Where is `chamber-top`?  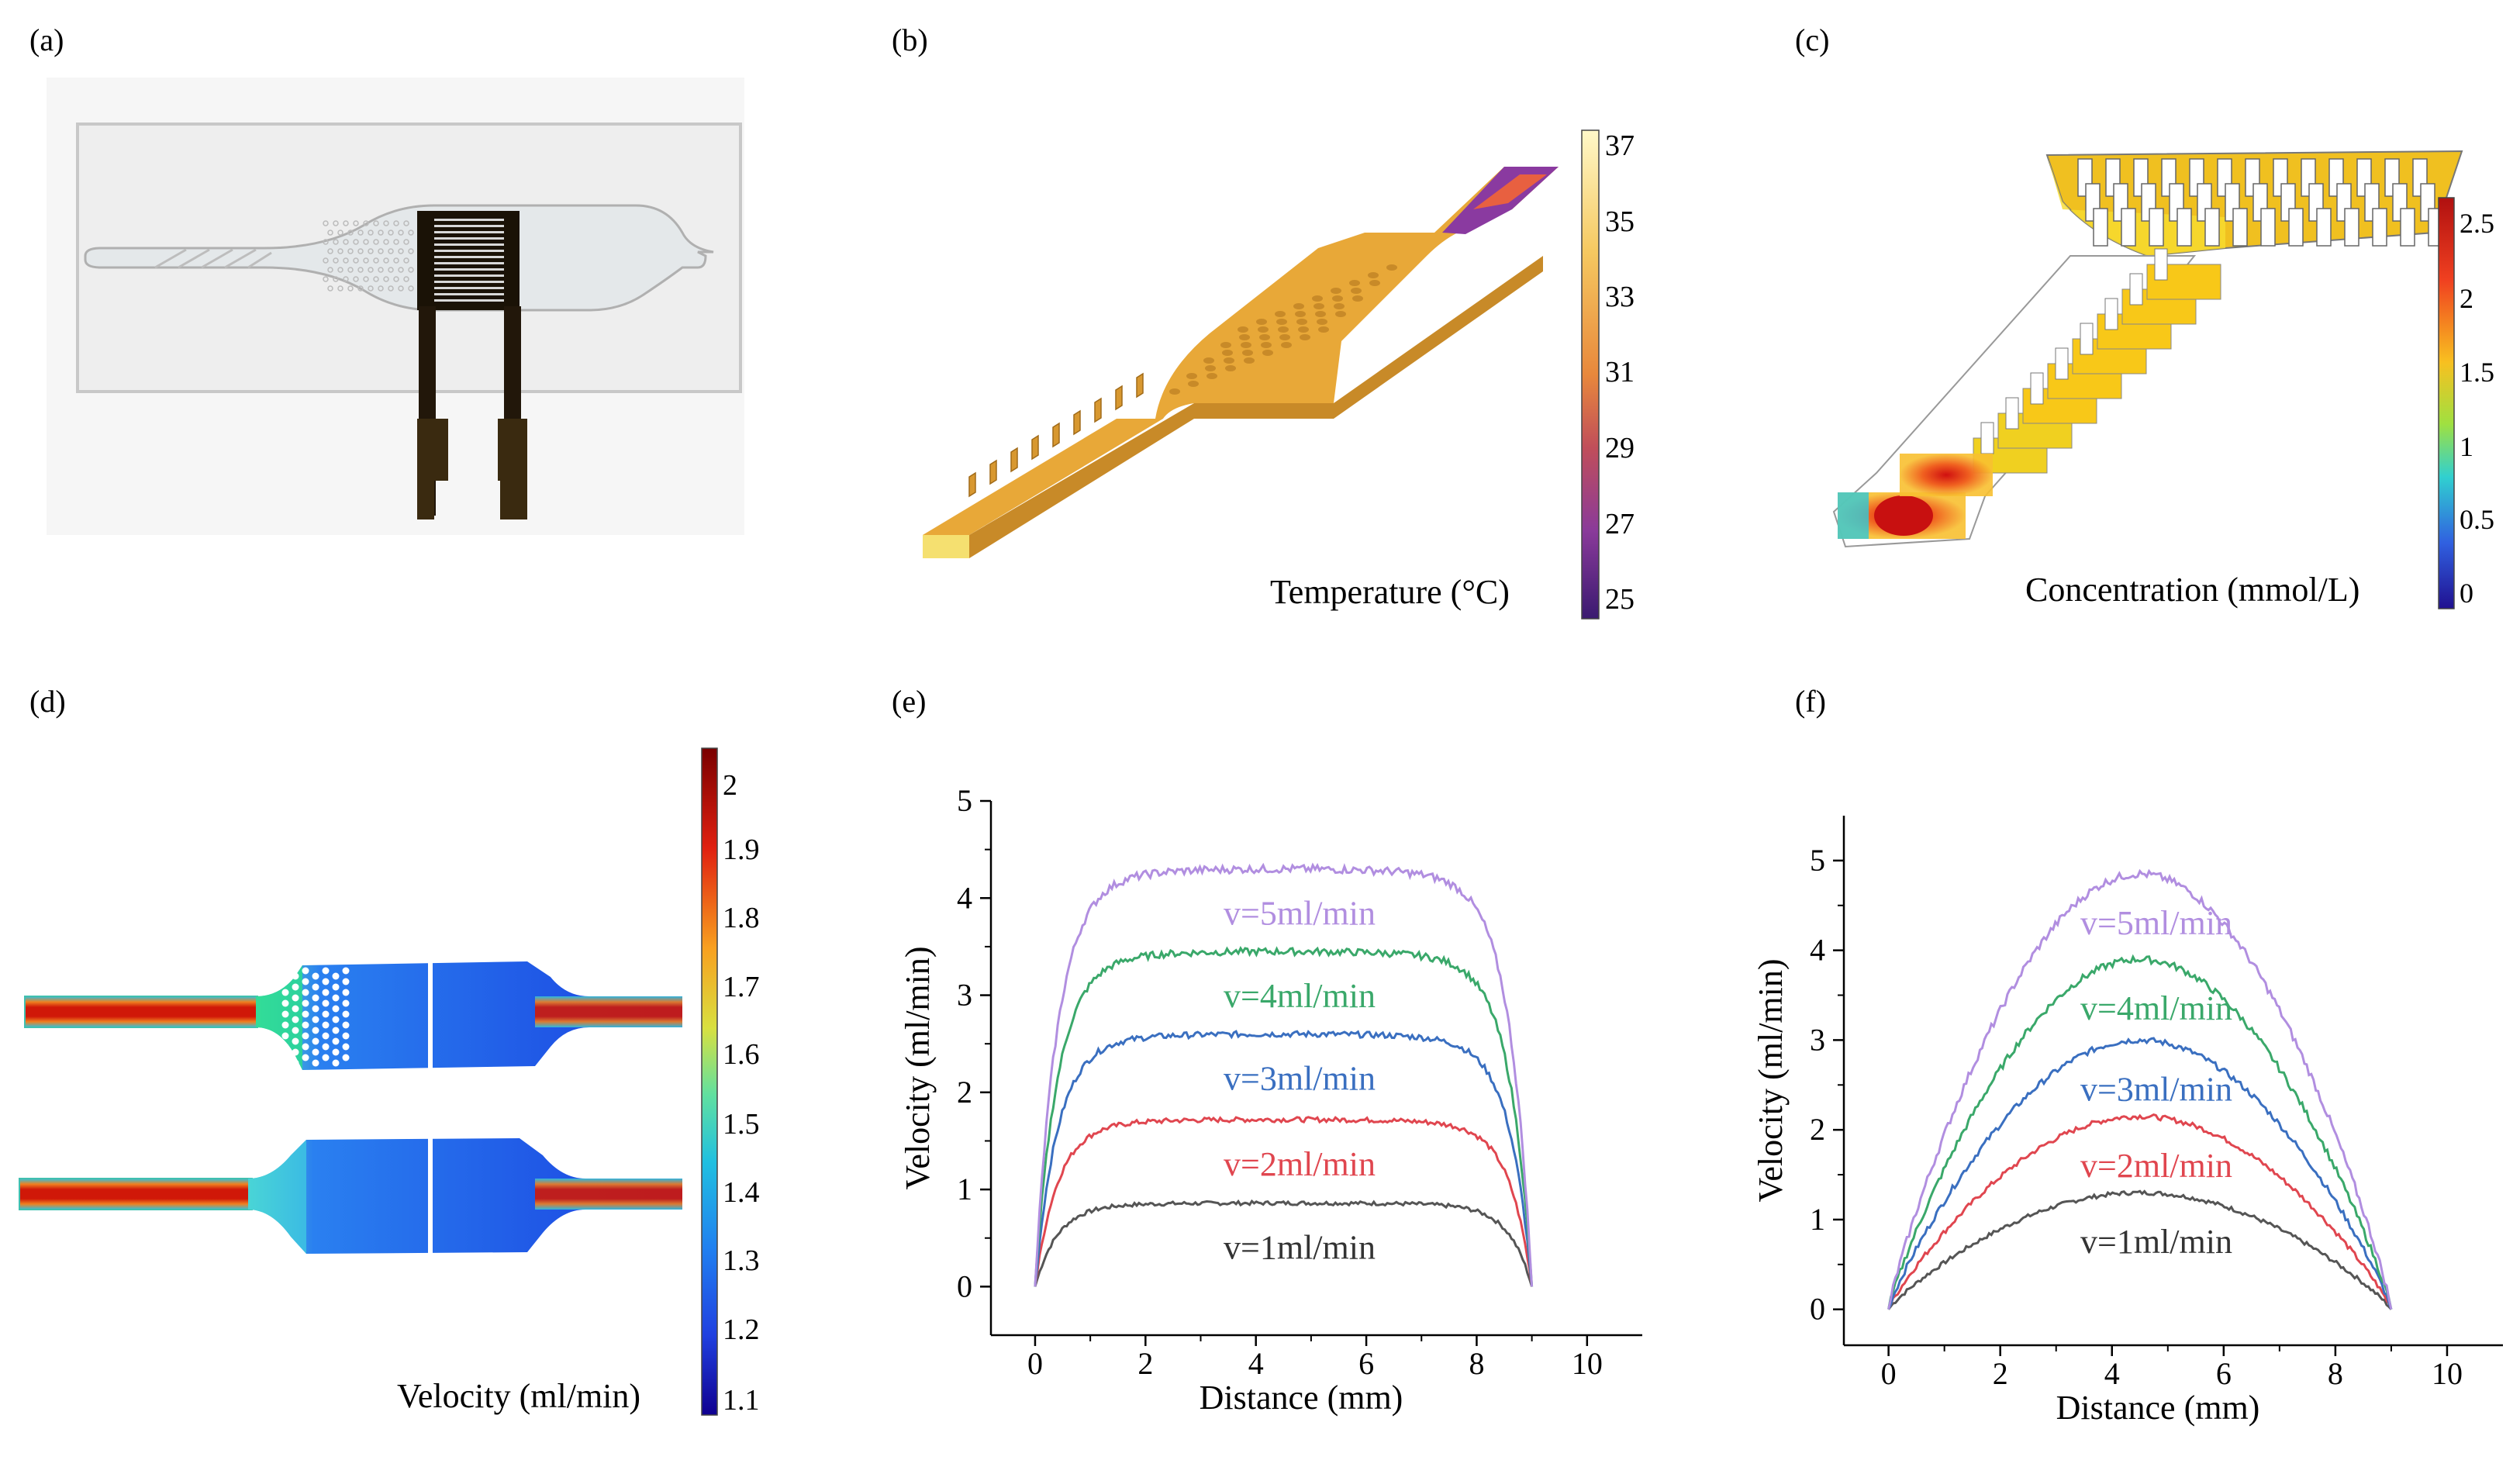 chamber-top is located at coordinates (469, 1015).